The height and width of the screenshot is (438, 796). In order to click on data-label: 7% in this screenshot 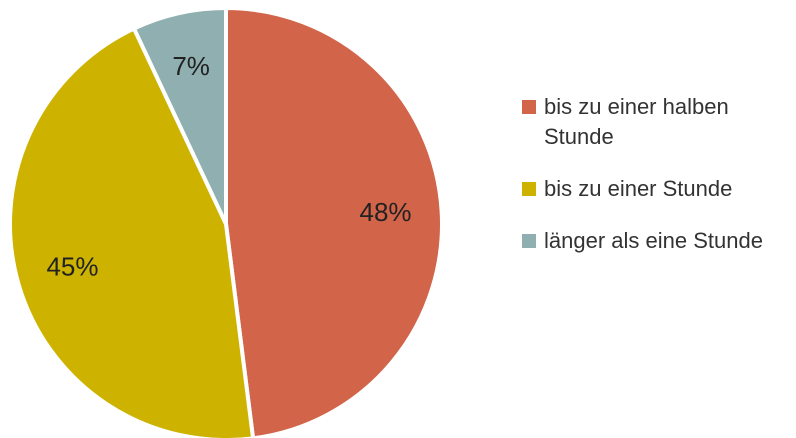, I will do `click(191, 66)`.